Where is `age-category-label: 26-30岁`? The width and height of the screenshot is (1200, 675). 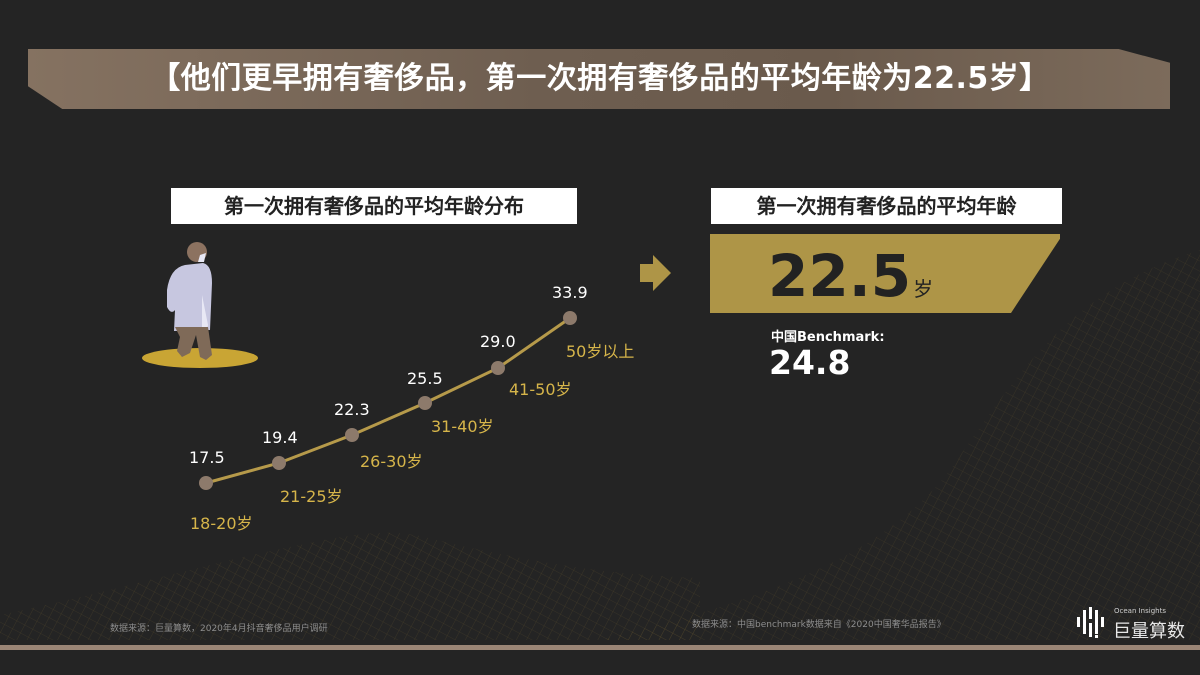 age-category-label: 26-30岁 is located at coordinates (391, 461).